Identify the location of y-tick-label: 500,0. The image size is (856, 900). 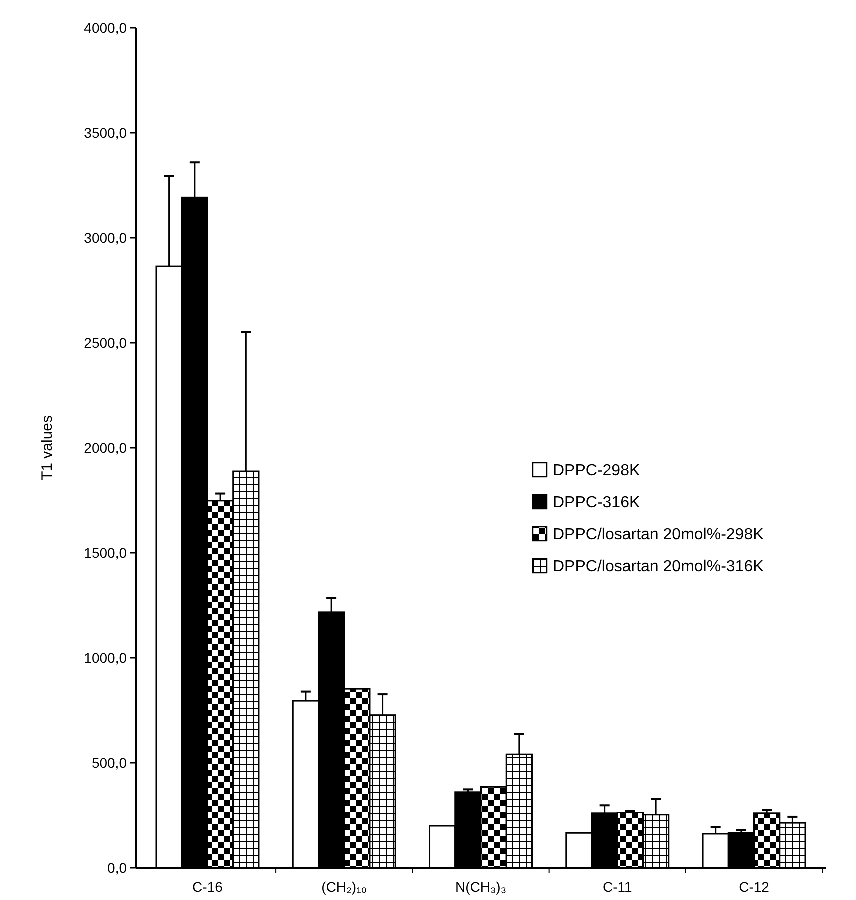
(110, 762).